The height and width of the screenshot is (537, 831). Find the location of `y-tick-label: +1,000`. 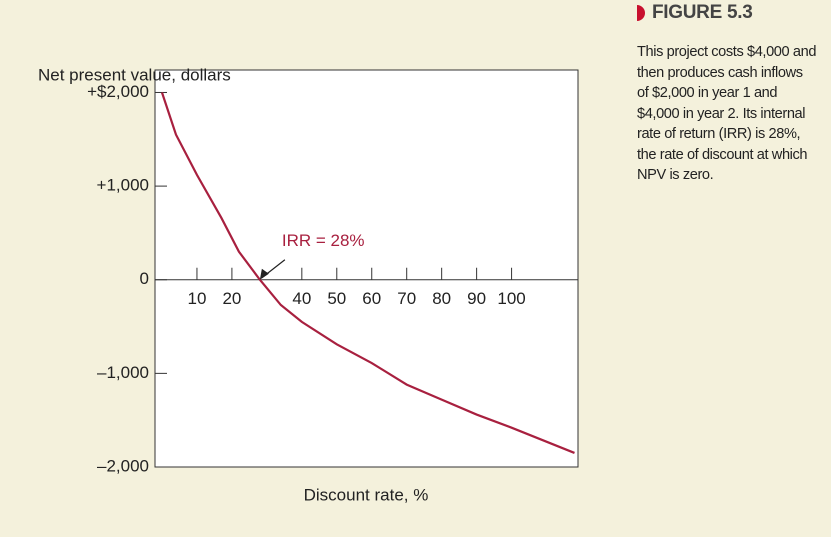

y-tick-label: +1,000 is located at coordinates (123, 185).